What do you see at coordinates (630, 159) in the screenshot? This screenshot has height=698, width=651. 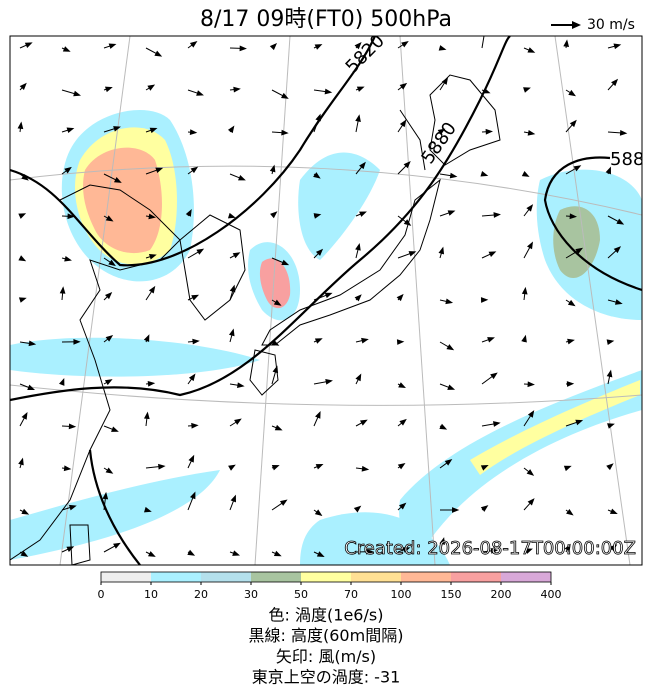 I see `contour-label: 5880` at bounding box center [630, 159].